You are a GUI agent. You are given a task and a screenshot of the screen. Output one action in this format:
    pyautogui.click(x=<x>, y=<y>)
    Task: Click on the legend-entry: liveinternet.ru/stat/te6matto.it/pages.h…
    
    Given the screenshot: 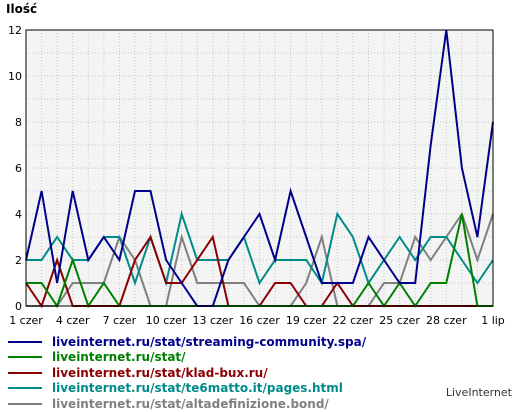 What is the action you would take?
    pyautogui.click(x=187, y=389)
    